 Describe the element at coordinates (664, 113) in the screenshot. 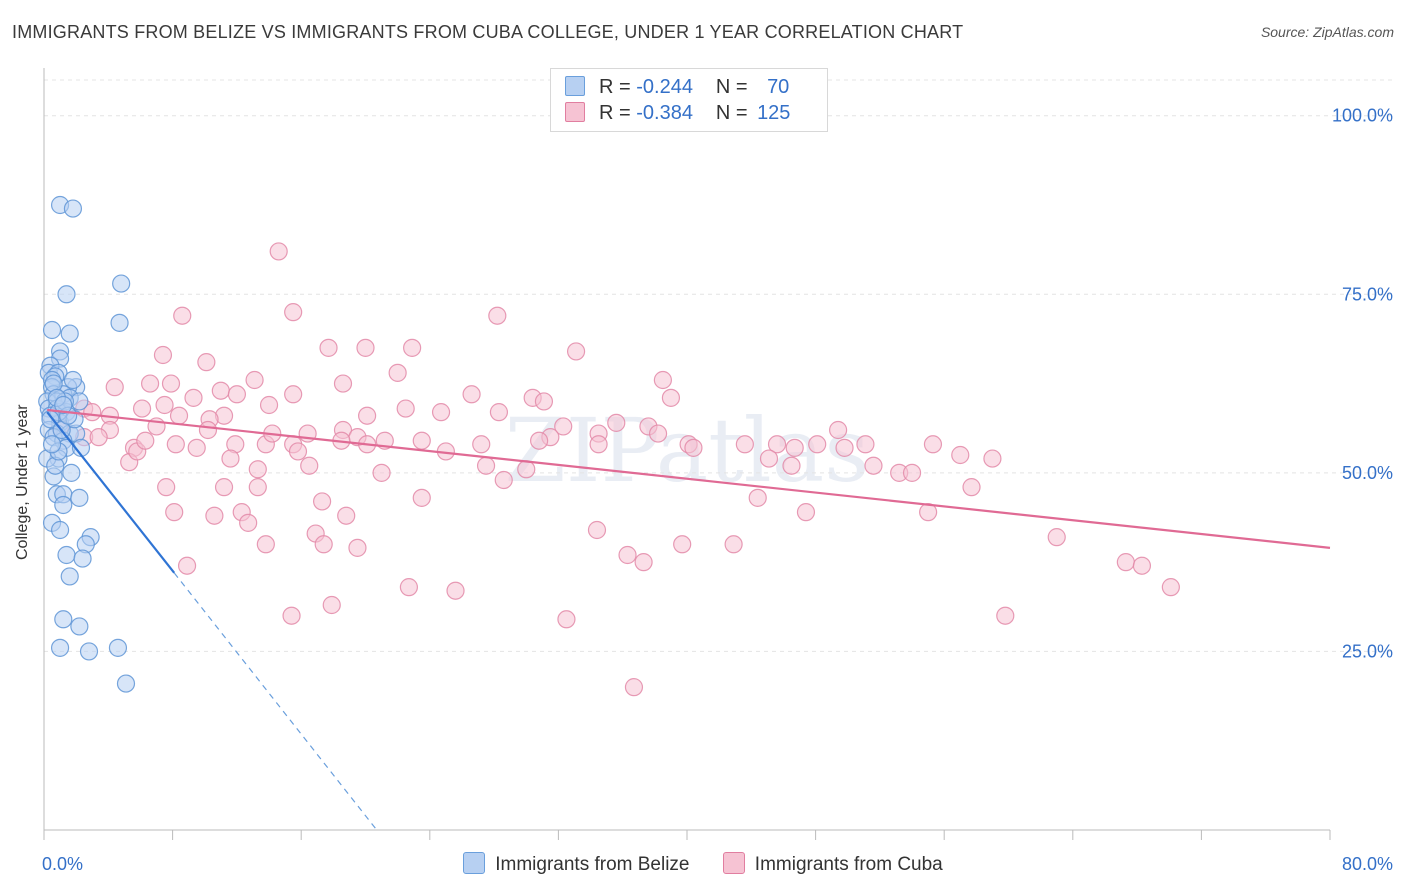

I see `cuba-r-value: -0.384` at that location.